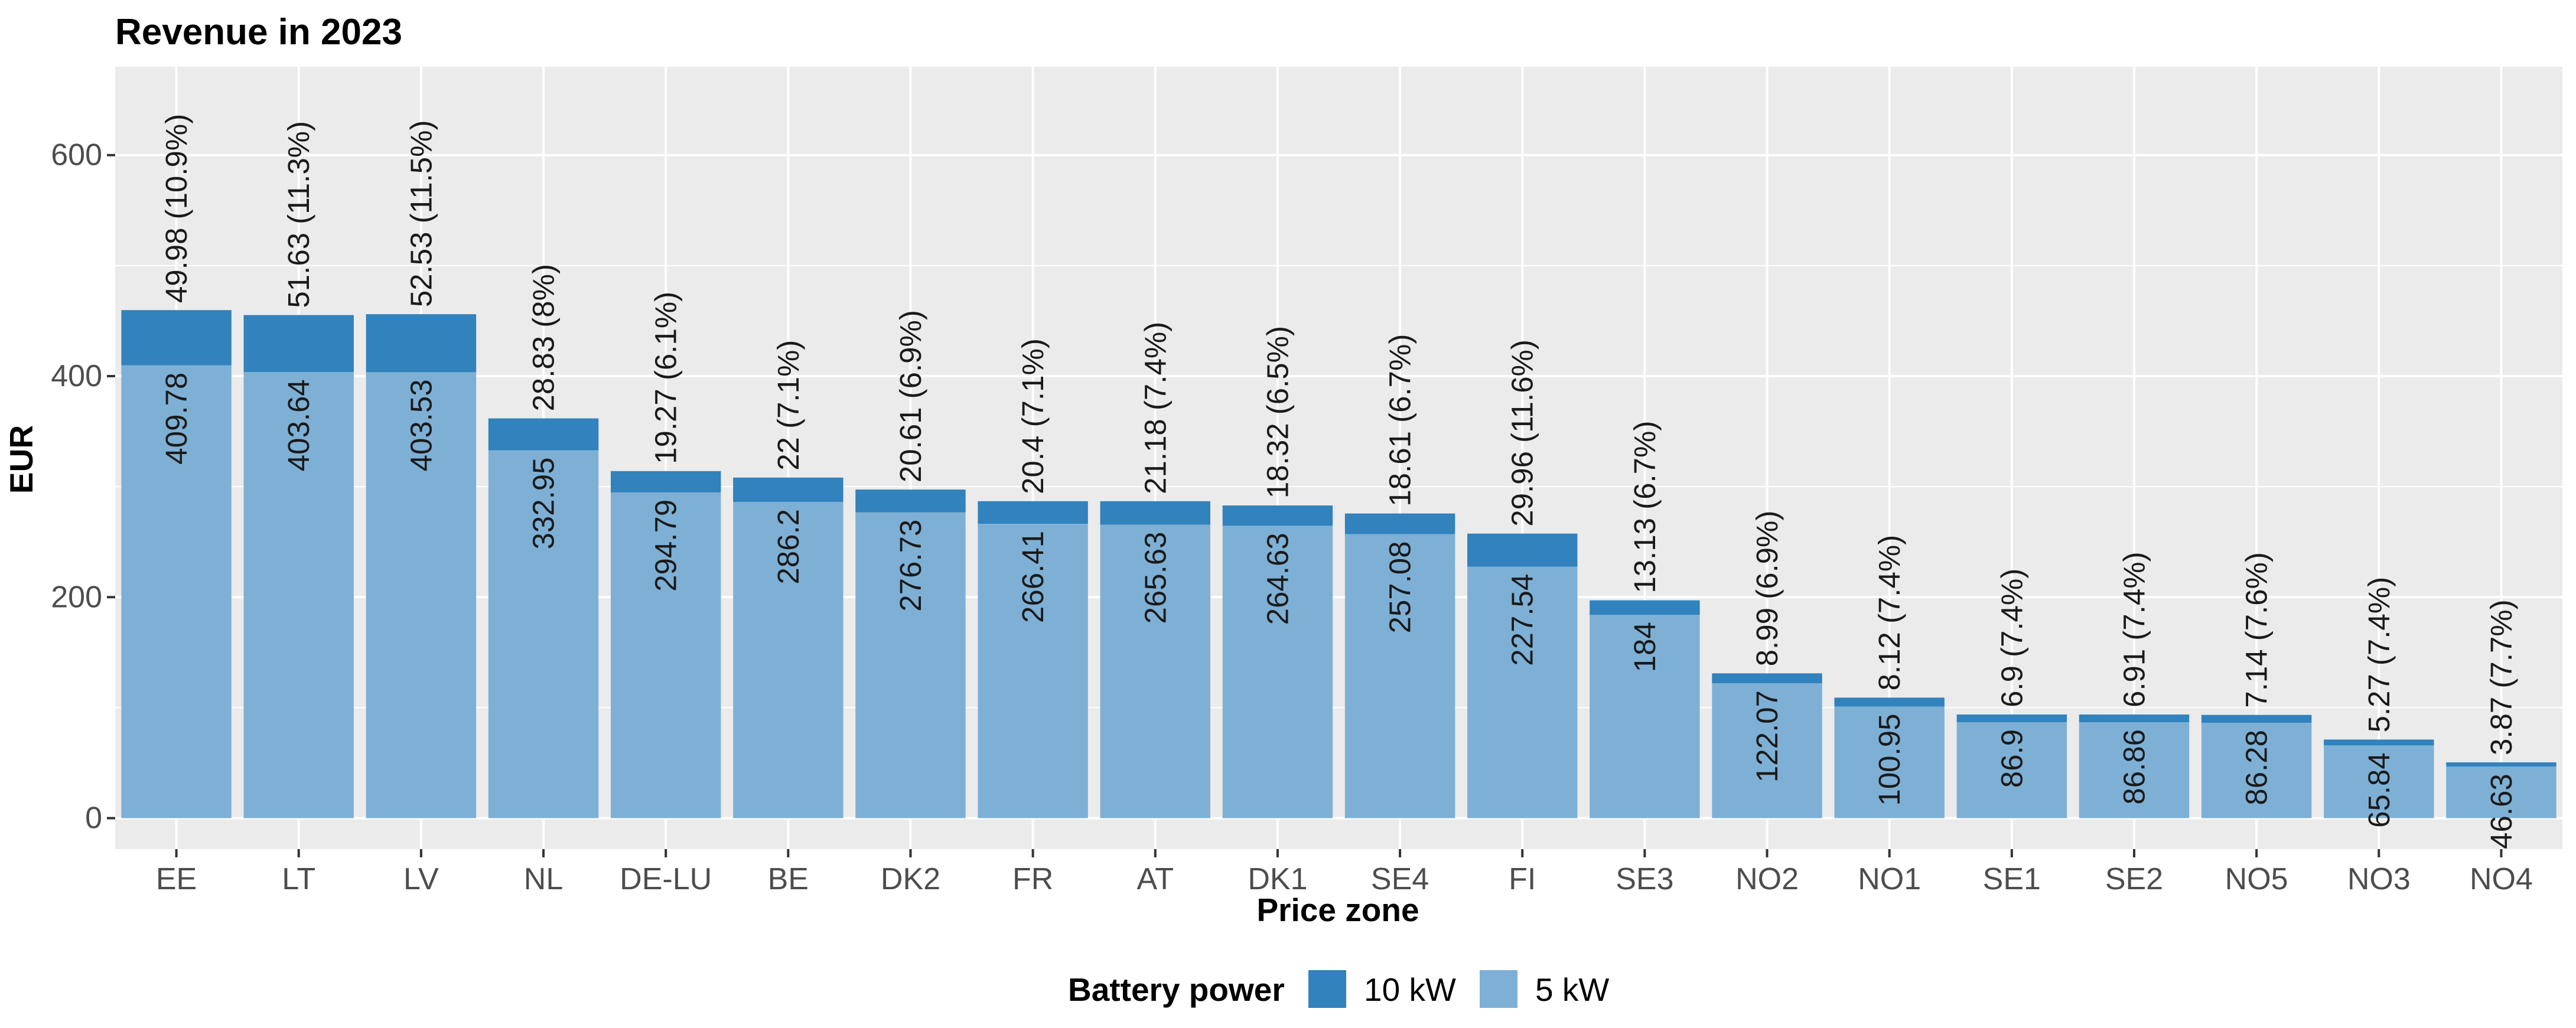 This screenshot has height=1028, width=2576. I want to click on label-5kw-SE2: 86.86, so click(2134, 767).